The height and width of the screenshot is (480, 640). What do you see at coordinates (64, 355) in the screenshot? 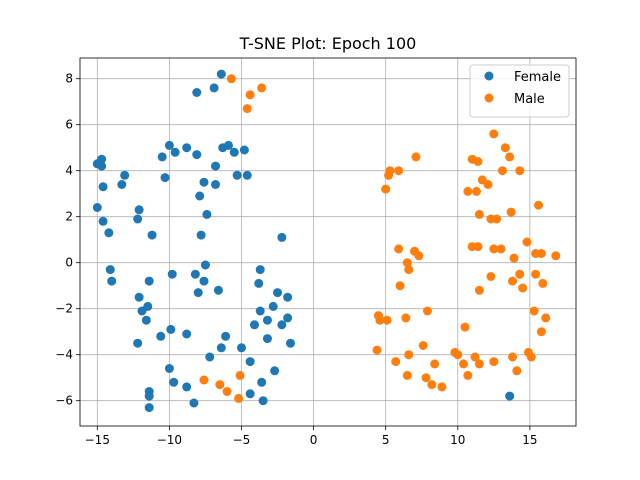
I see `y-tick-label: −4` at bounding box center [64, 355].